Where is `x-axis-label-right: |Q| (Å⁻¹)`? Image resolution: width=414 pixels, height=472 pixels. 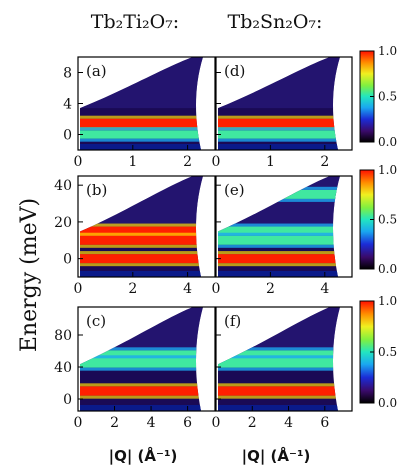
x-axis-label-right: |Q| (Å⁻¹) is located at coordinates (276, 456).